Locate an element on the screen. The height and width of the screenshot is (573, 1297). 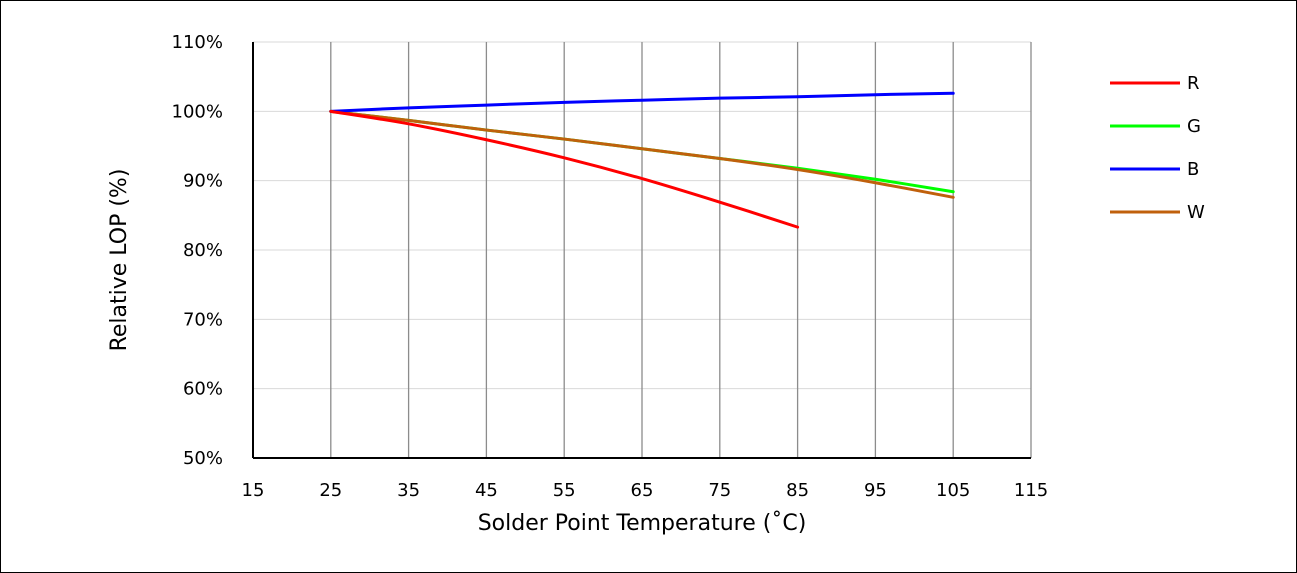
y-tick-label: 100% is located at coordinates (197, 111).